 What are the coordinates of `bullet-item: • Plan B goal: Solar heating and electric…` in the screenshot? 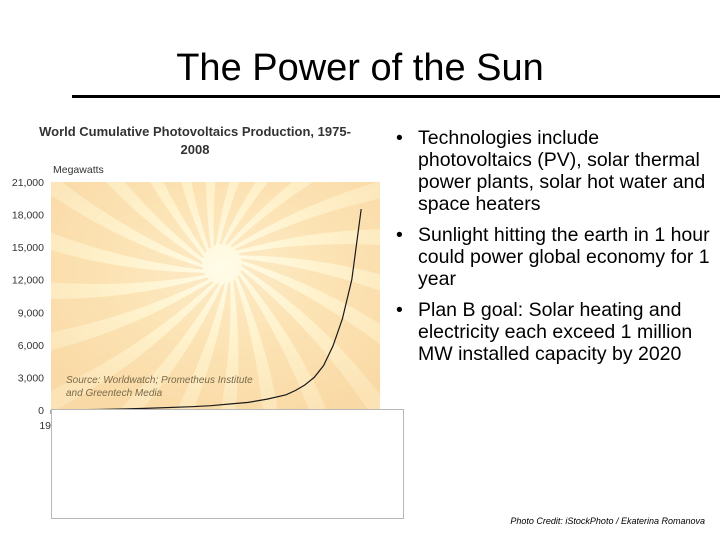 It's located at (551, 332).